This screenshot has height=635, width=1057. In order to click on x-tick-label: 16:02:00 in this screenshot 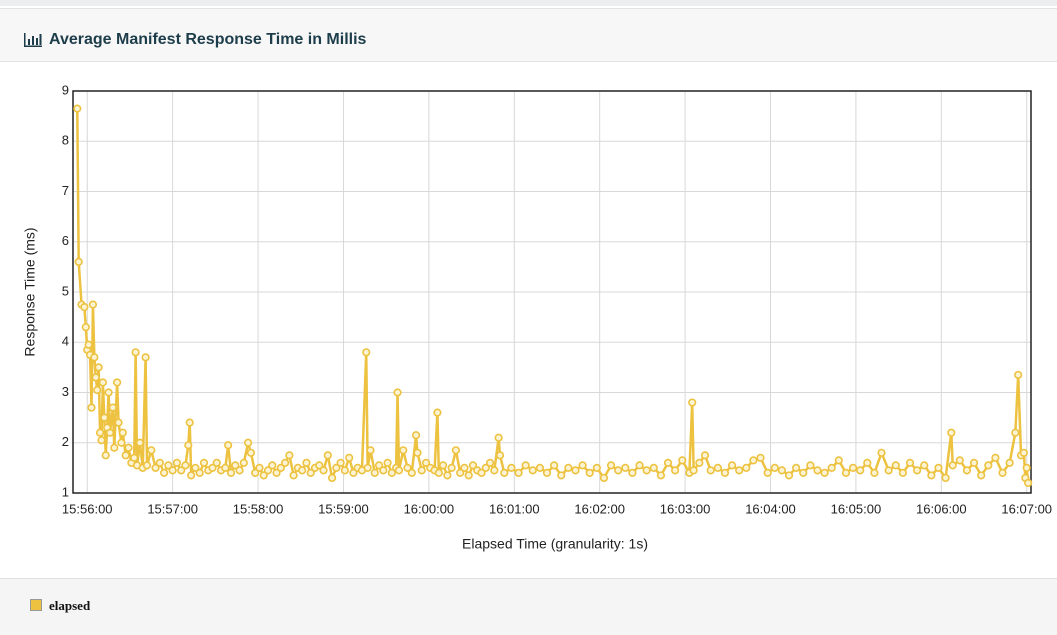, I will do `click(599, 508)`.